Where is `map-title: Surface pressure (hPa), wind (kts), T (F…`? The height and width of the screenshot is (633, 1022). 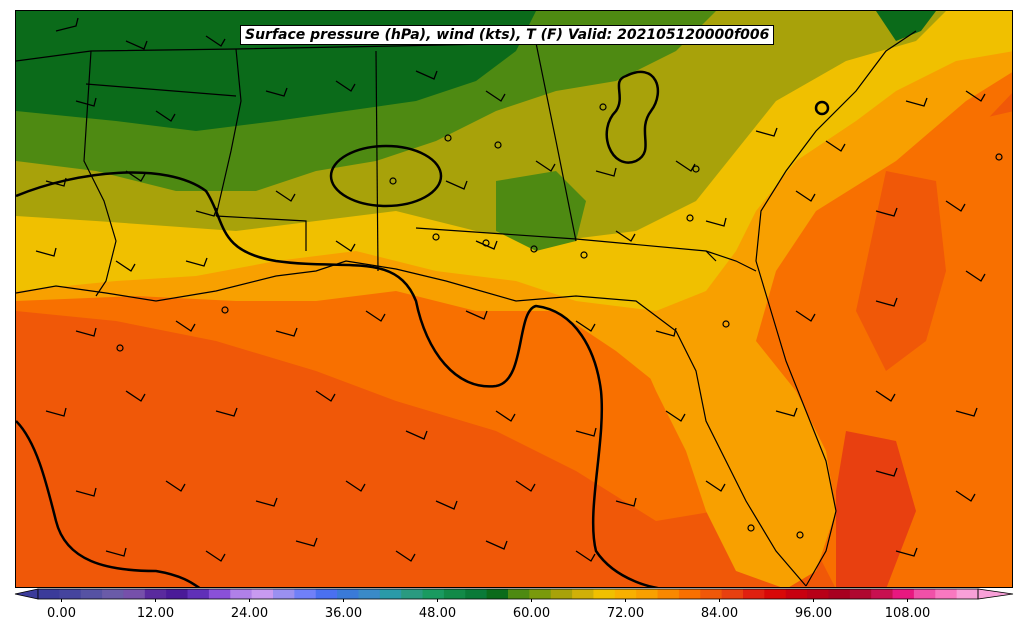
map-title: Surface pressure (hPa), wind (kts), T (F… is located at coordinates (507, 35).